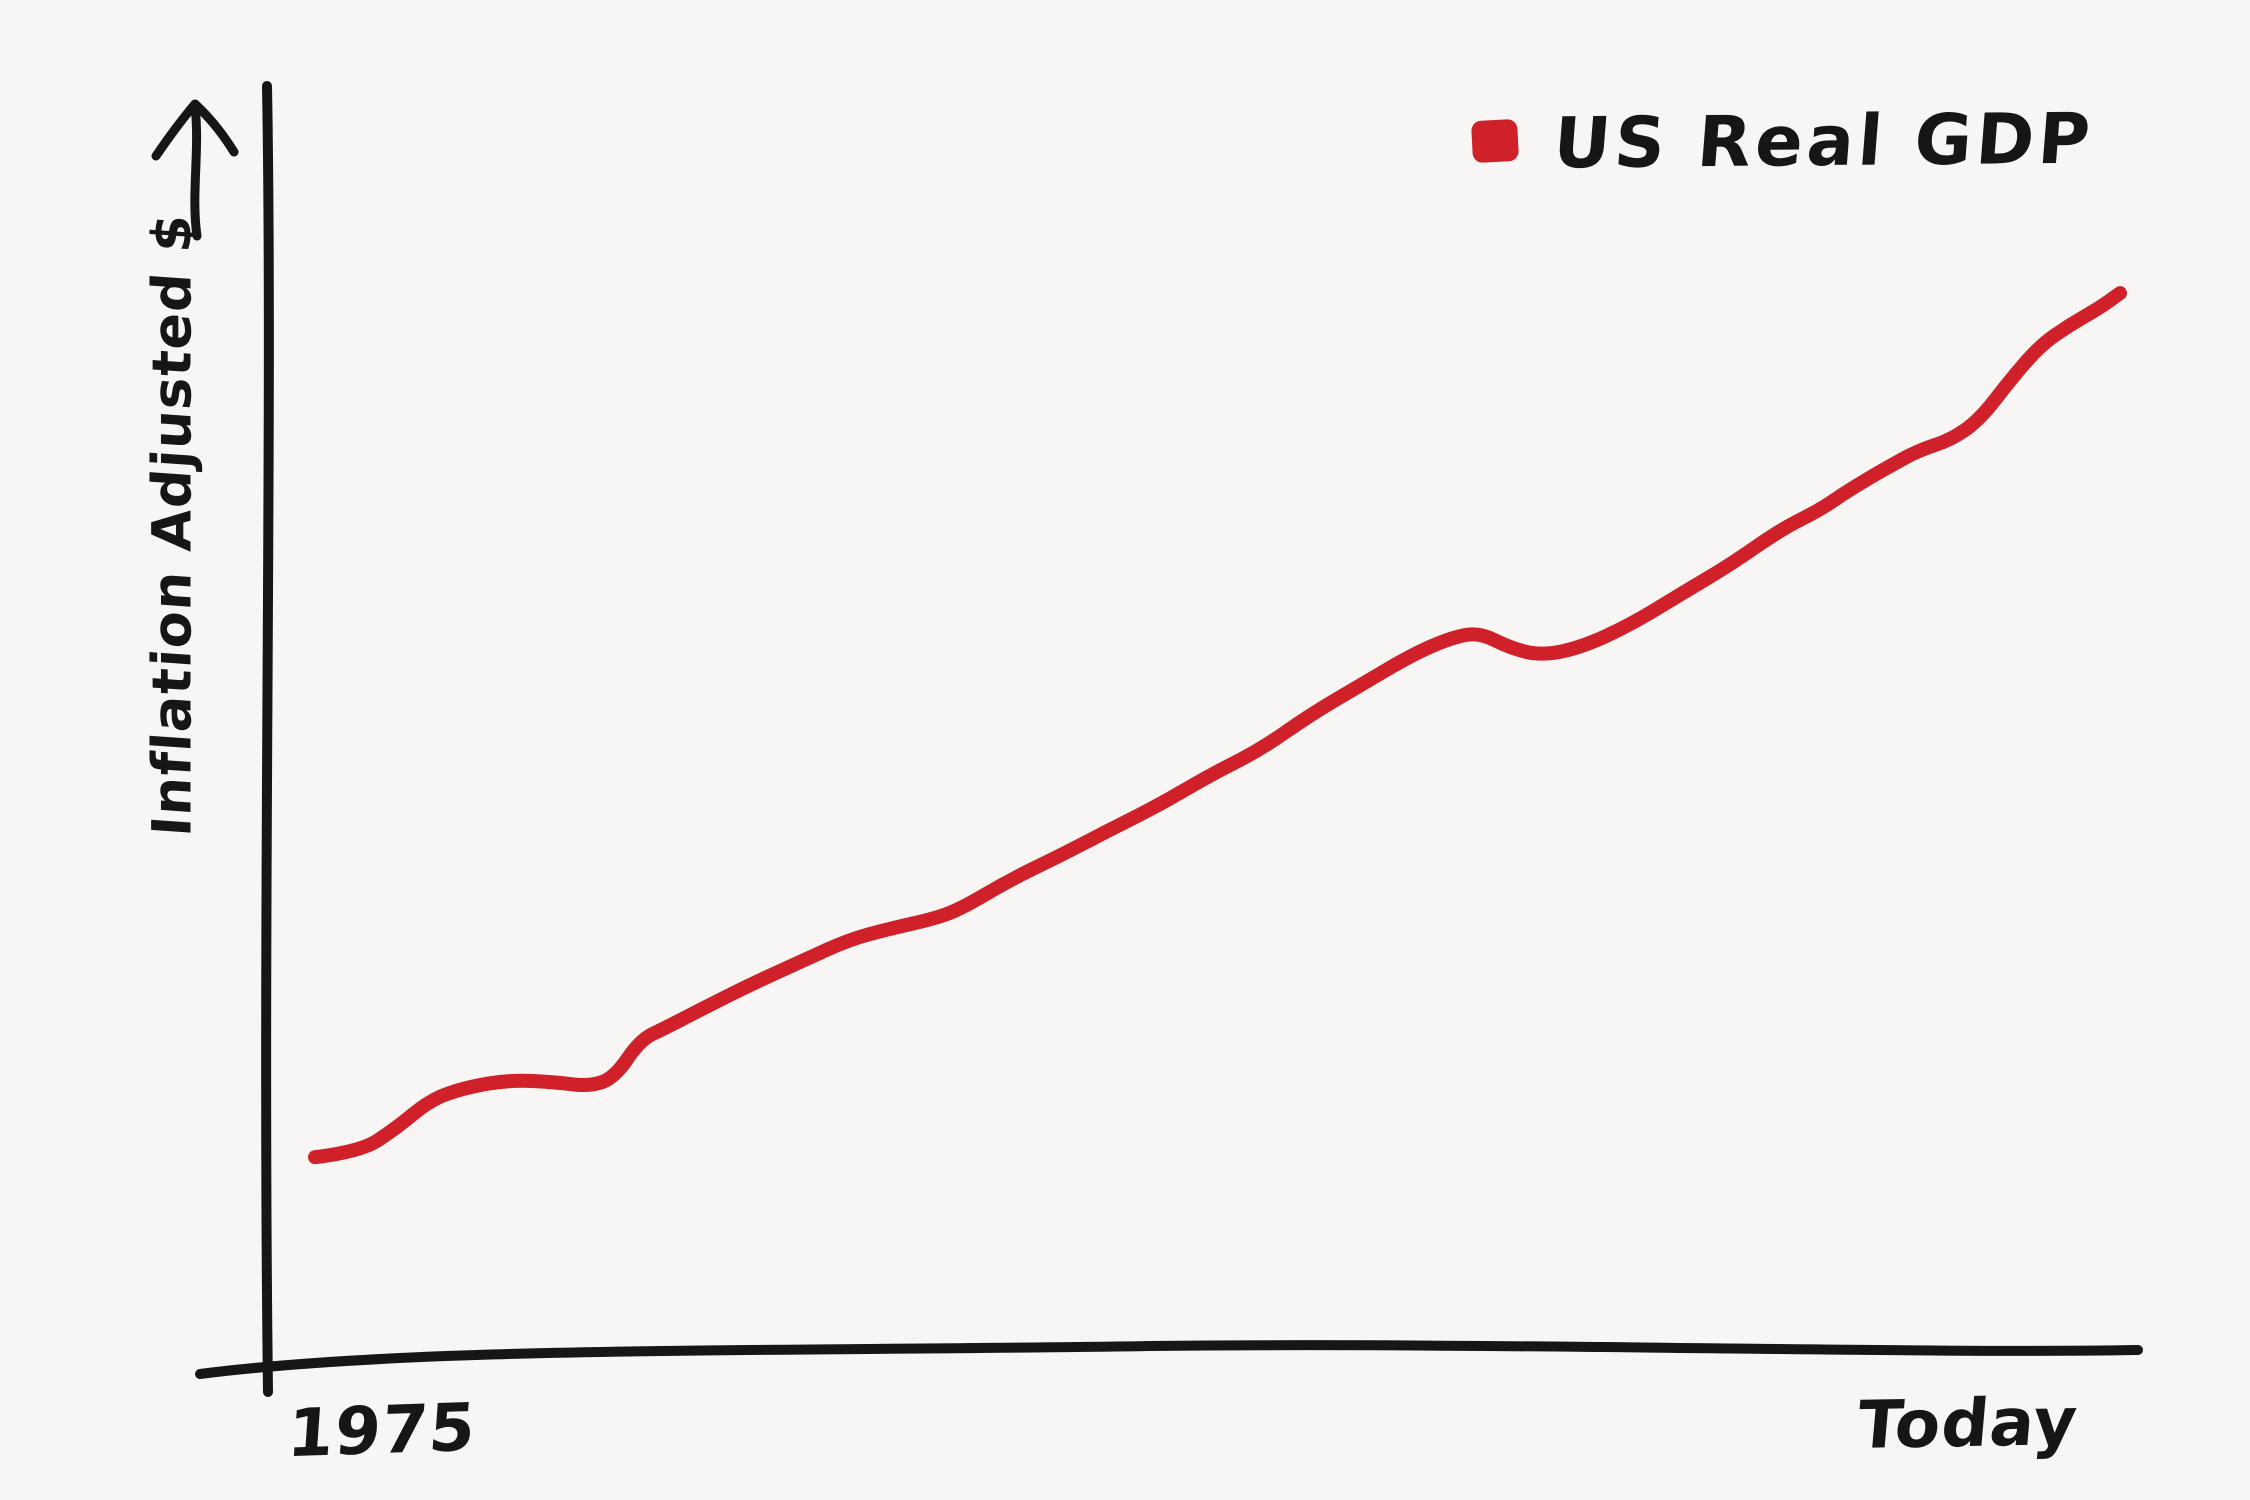  I want to click on y-axis-line, so click(267, 739).